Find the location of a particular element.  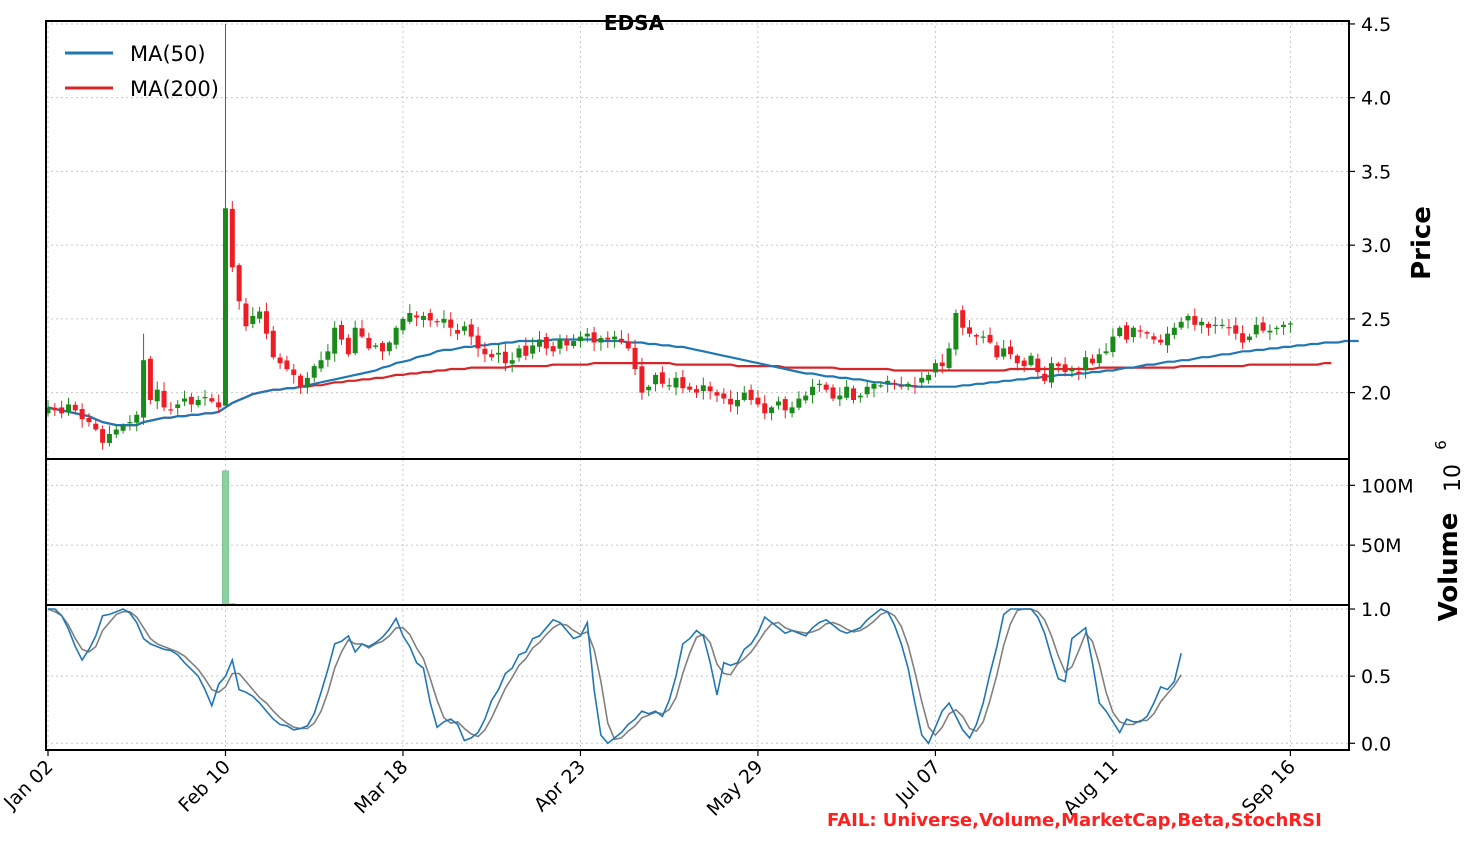

x-tick-label: Feb 10 is located at coordinates (204, 786).